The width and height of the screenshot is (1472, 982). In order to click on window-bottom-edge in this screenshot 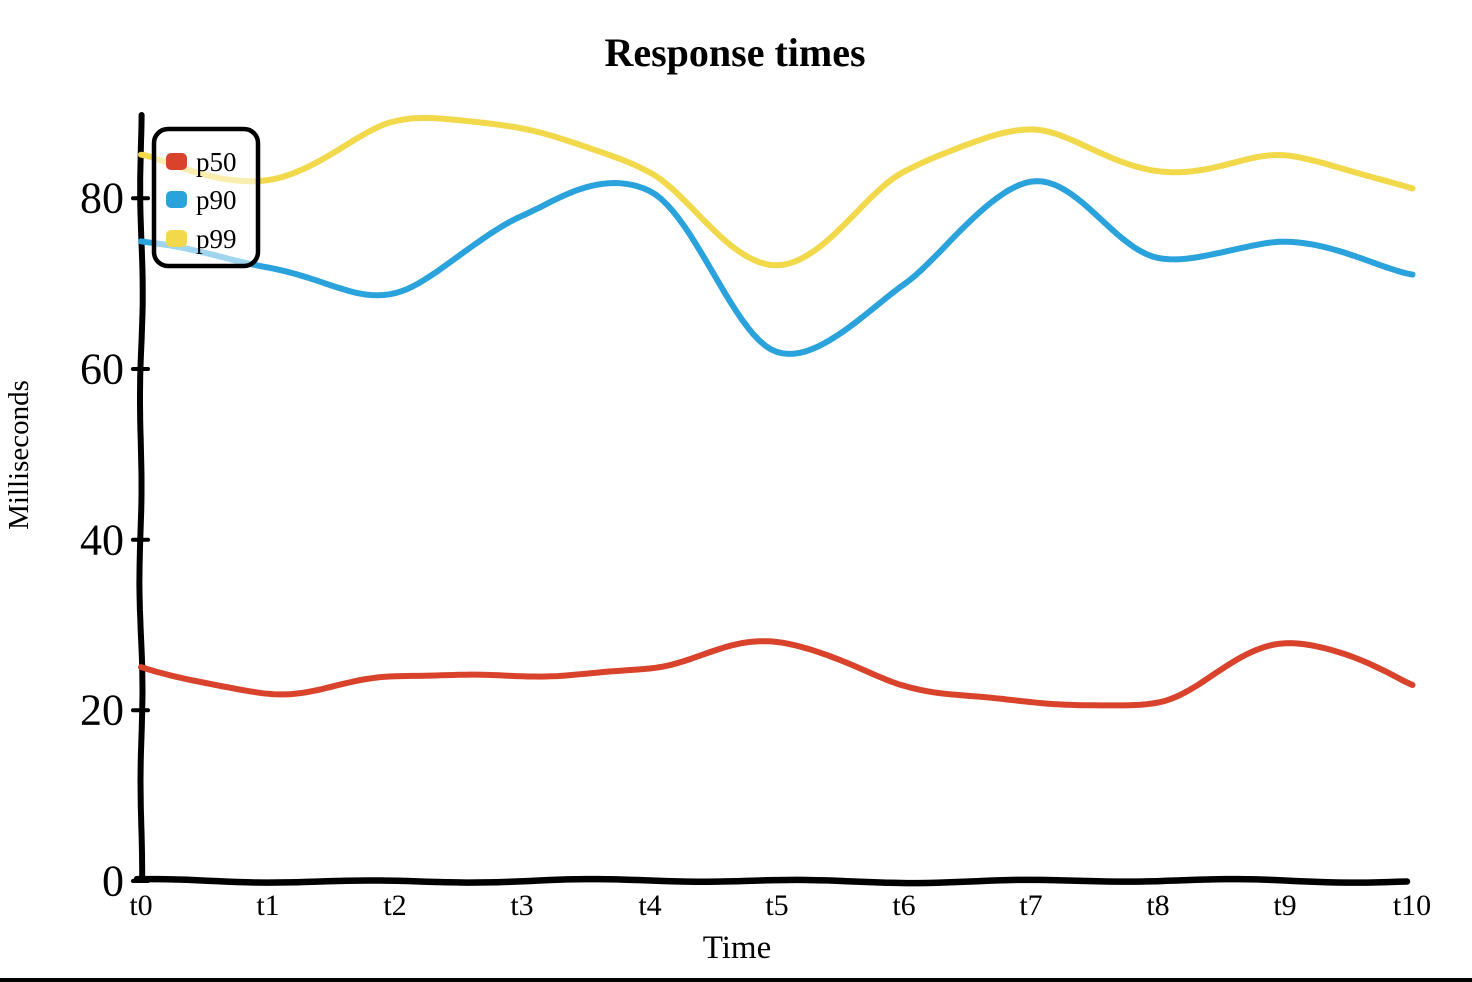, I will do `click(736, 980)`.